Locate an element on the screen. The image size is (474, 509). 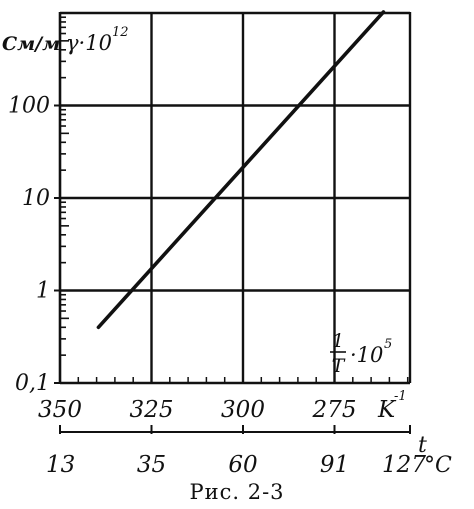
y-axis-label: γ·10 is located at coordinates (89, 43).